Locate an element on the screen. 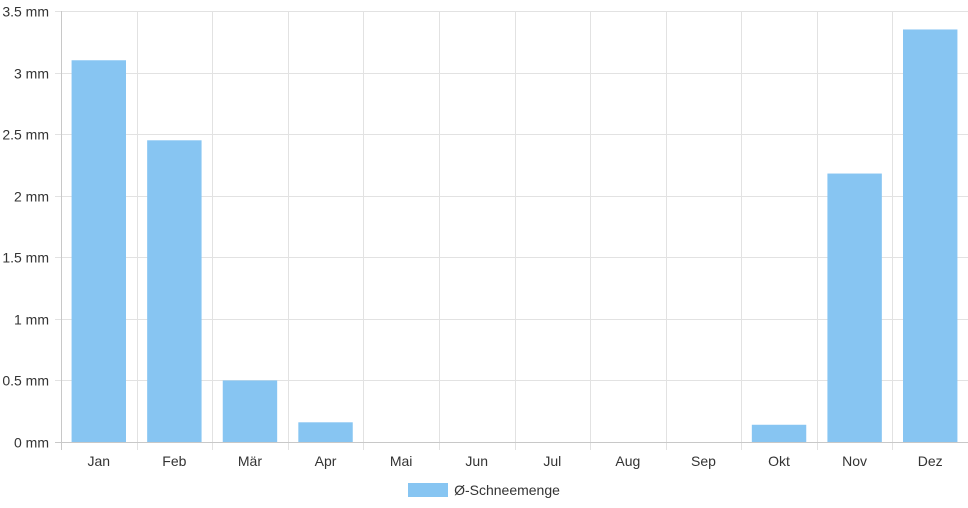 The height and width of the screenshot is (508, 968). bar-nov is located at coordinates (854, 308).